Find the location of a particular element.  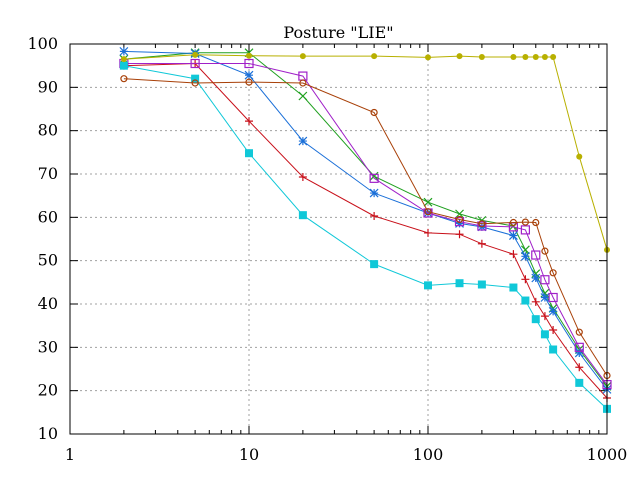

x-tick-label: 100 is located at coordinates (428, 454).